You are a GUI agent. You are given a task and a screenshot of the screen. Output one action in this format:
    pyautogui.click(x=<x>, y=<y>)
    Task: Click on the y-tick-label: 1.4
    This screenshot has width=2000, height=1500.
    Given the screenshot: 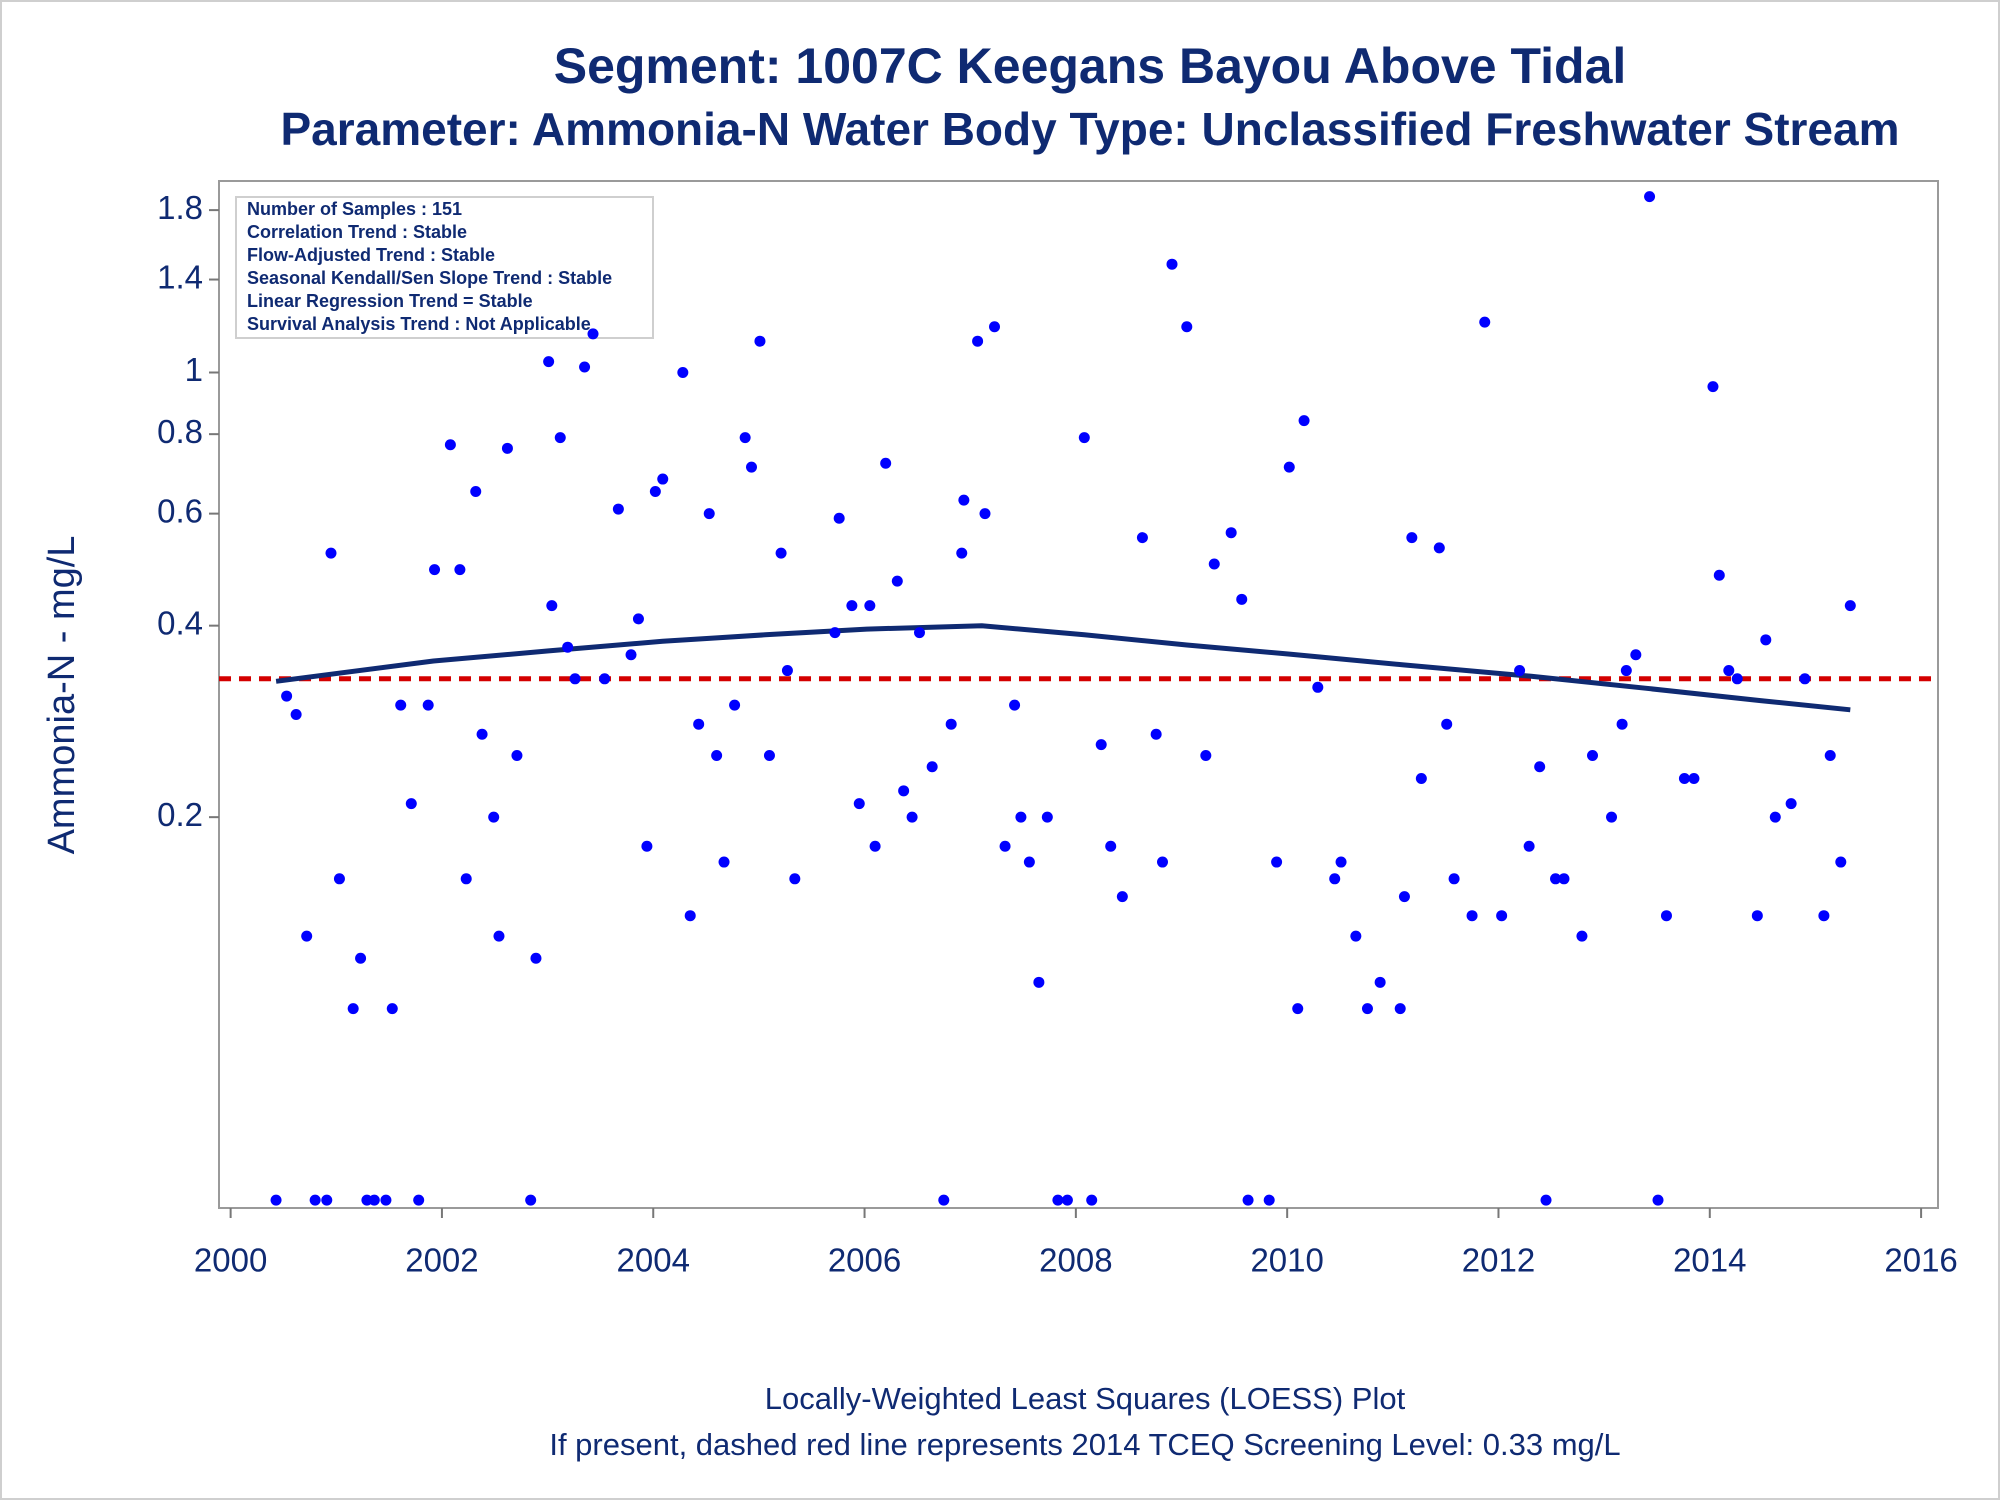 What is the action you would take?
    pyautogui.click(x=180, y=276)
    